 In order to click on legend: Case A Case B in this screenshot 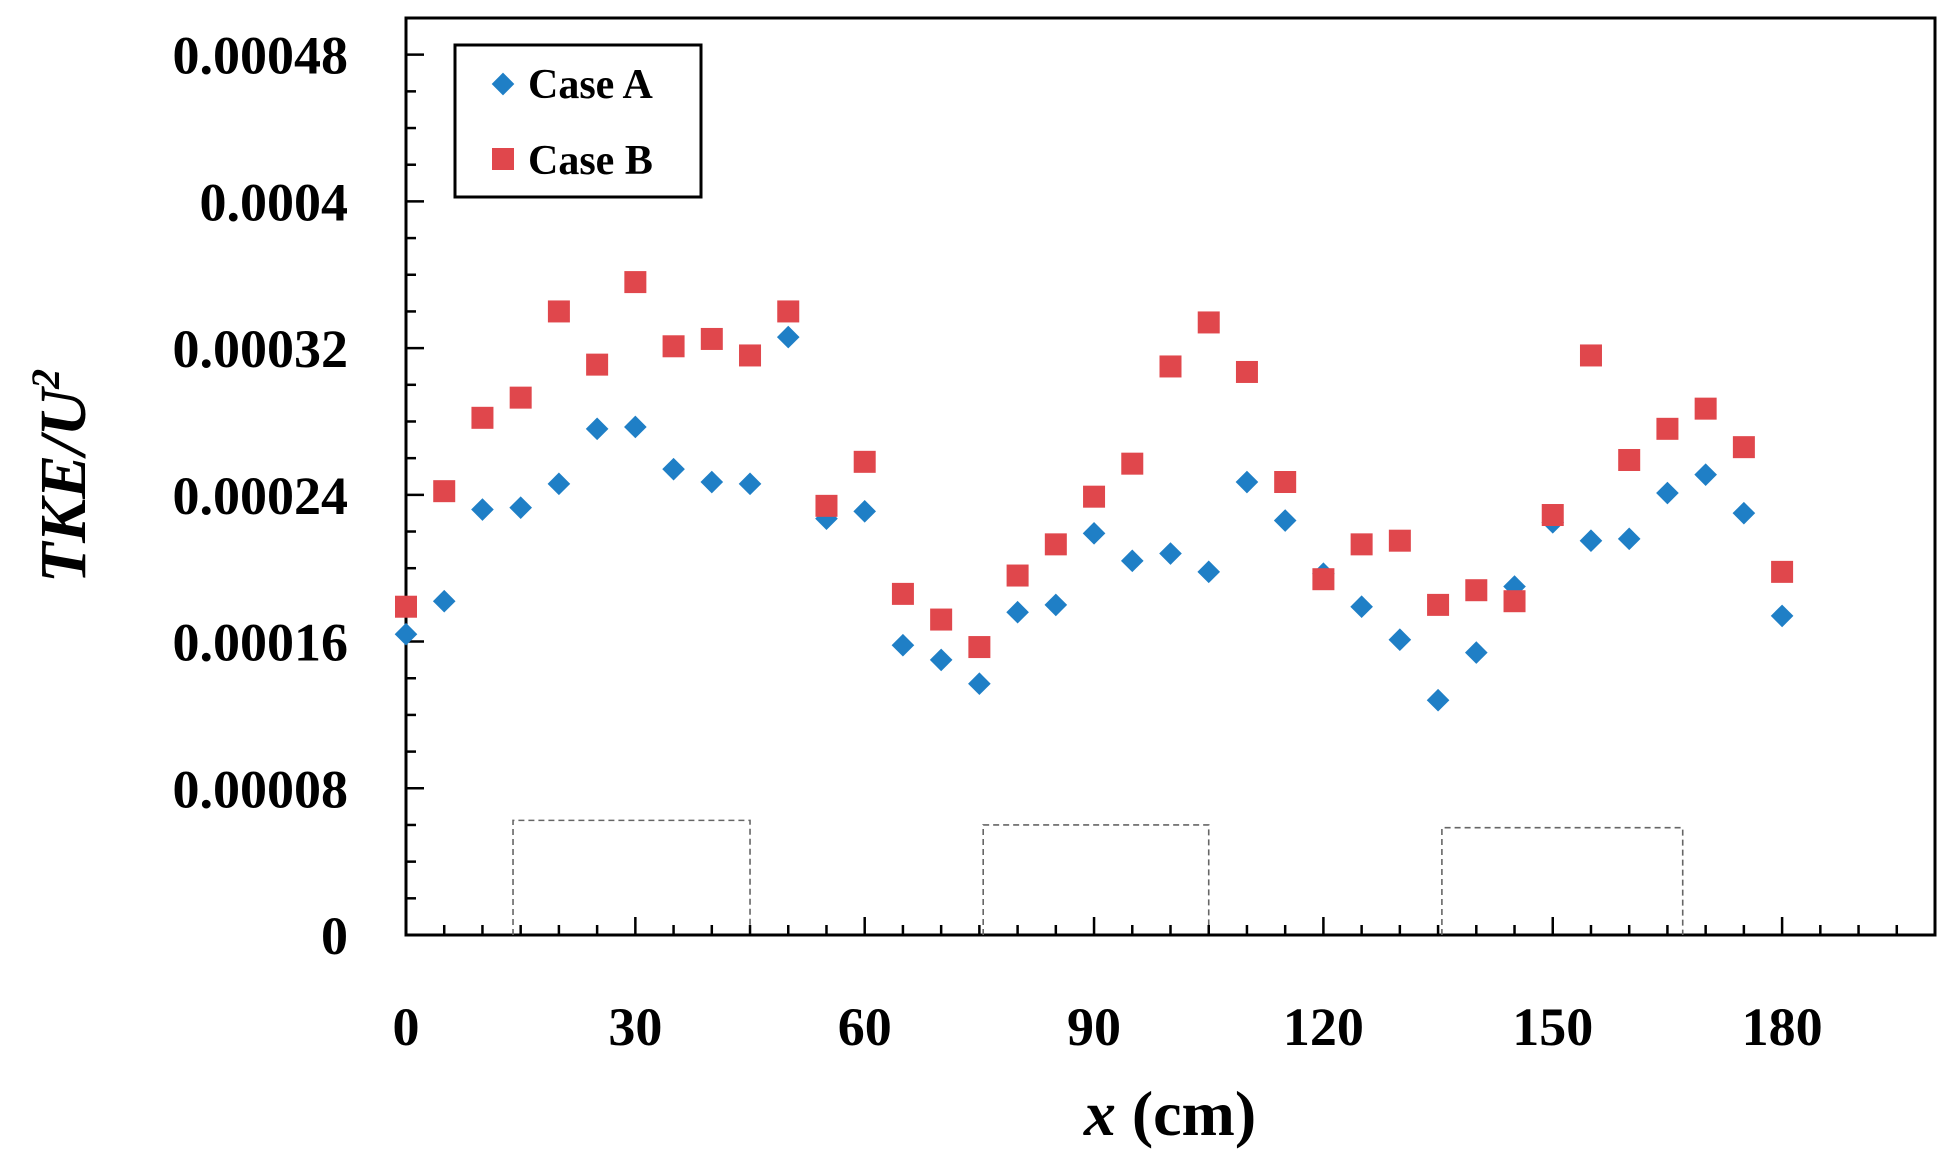, I will do `click(578, 121)`.